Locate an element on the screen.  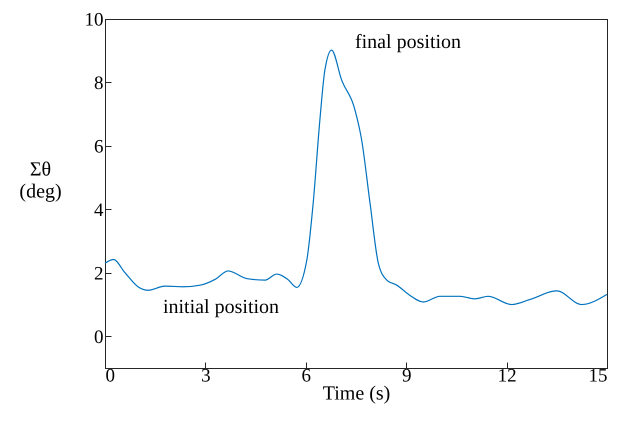
y-tick-label: 8 is located at coordinates (99, 83).